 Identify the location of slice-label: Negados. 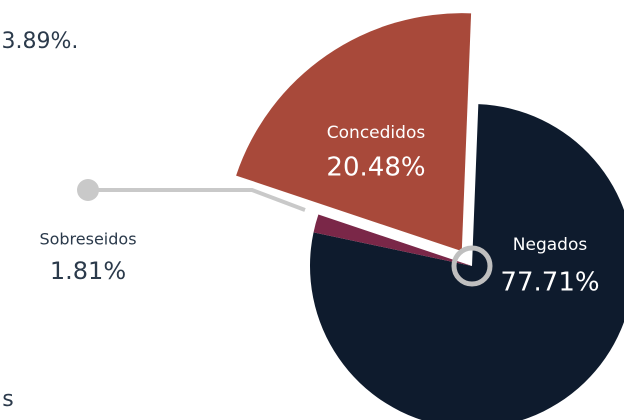
(550, 245).